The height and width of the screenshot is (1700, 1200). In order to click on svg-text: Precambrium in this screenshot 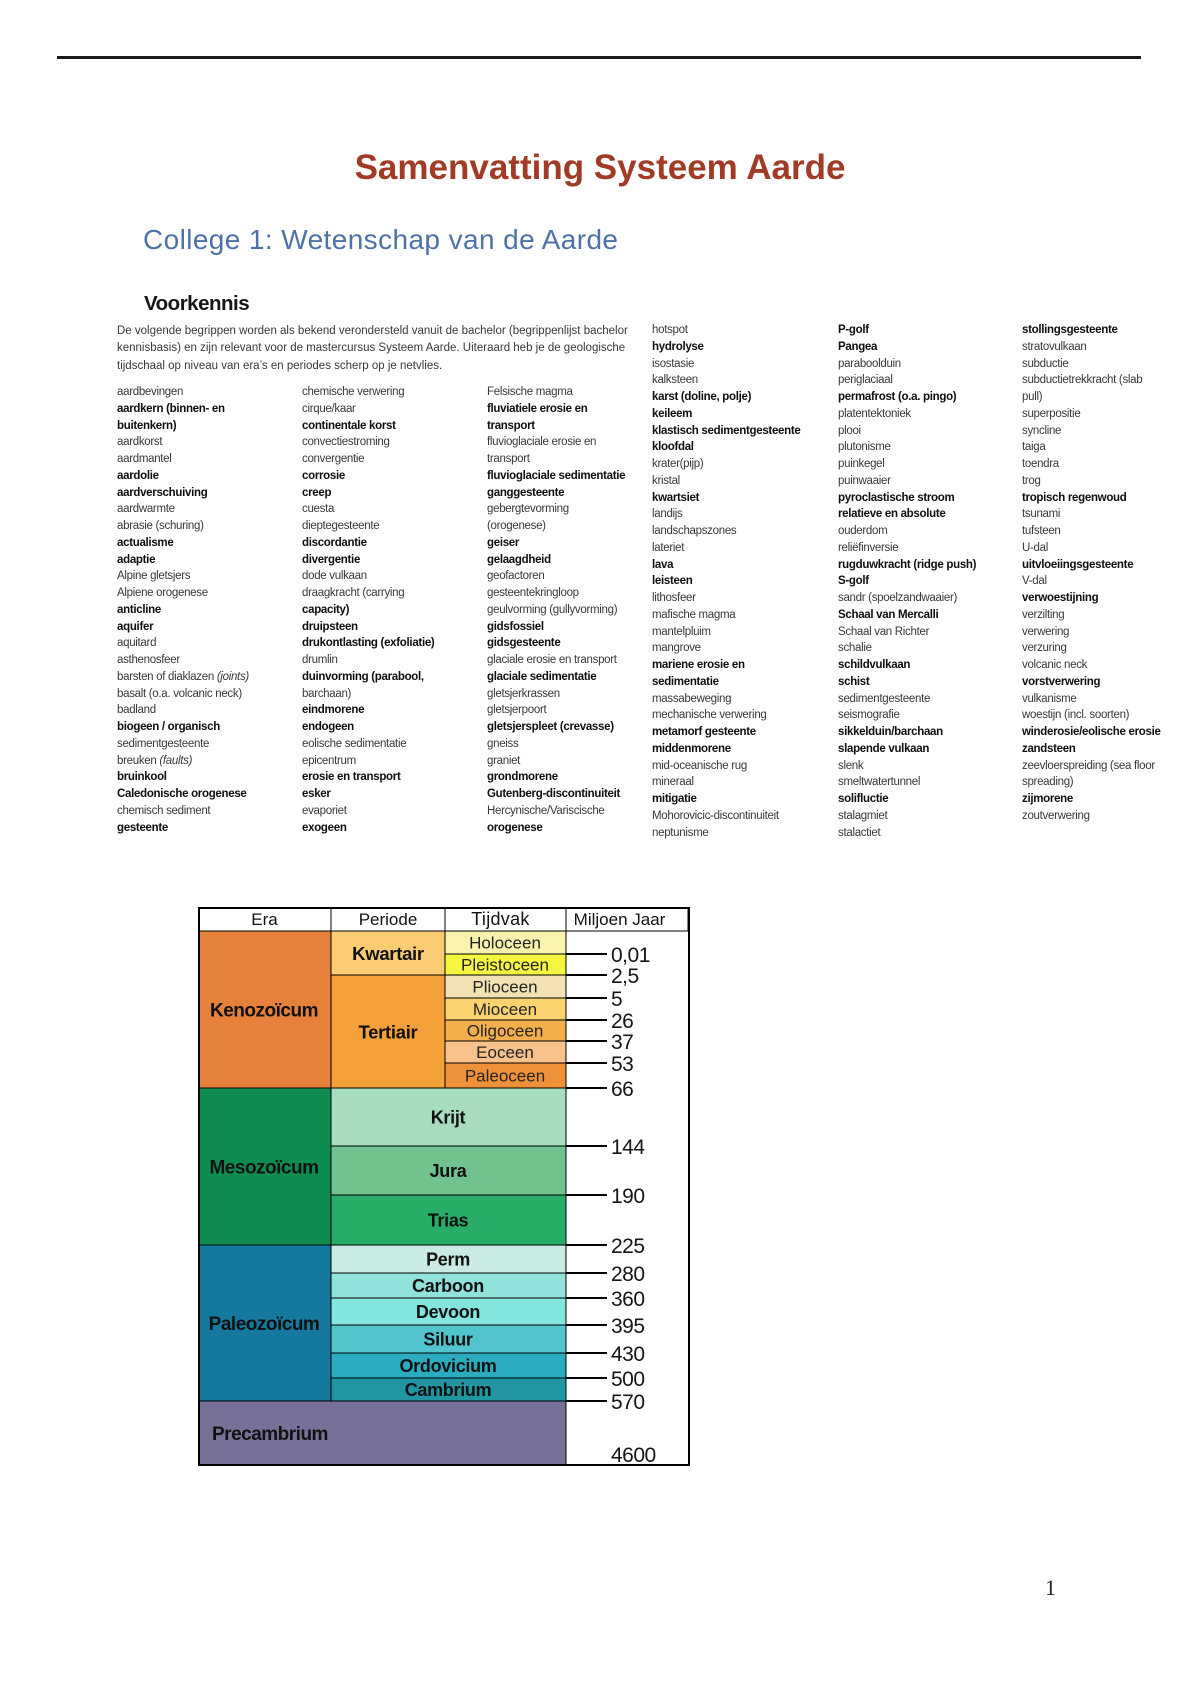, I will do `click(270, 1434)`.